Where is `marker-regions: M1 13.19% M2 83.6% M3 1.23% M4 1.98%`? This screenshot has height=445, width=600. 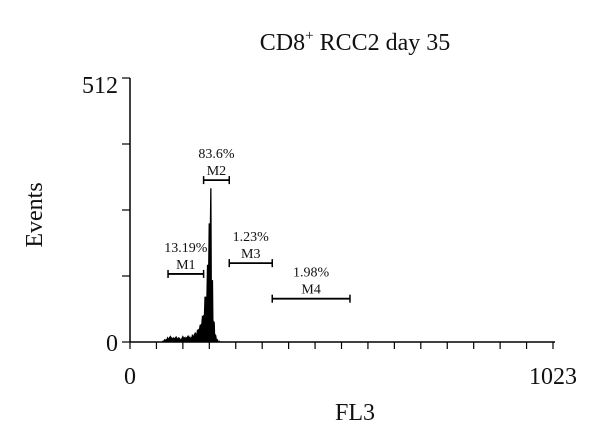
marker-regions: M1 13.19% M2 83.6% M3 1.23% M4 1.98% is located at coordinates (257, 225).